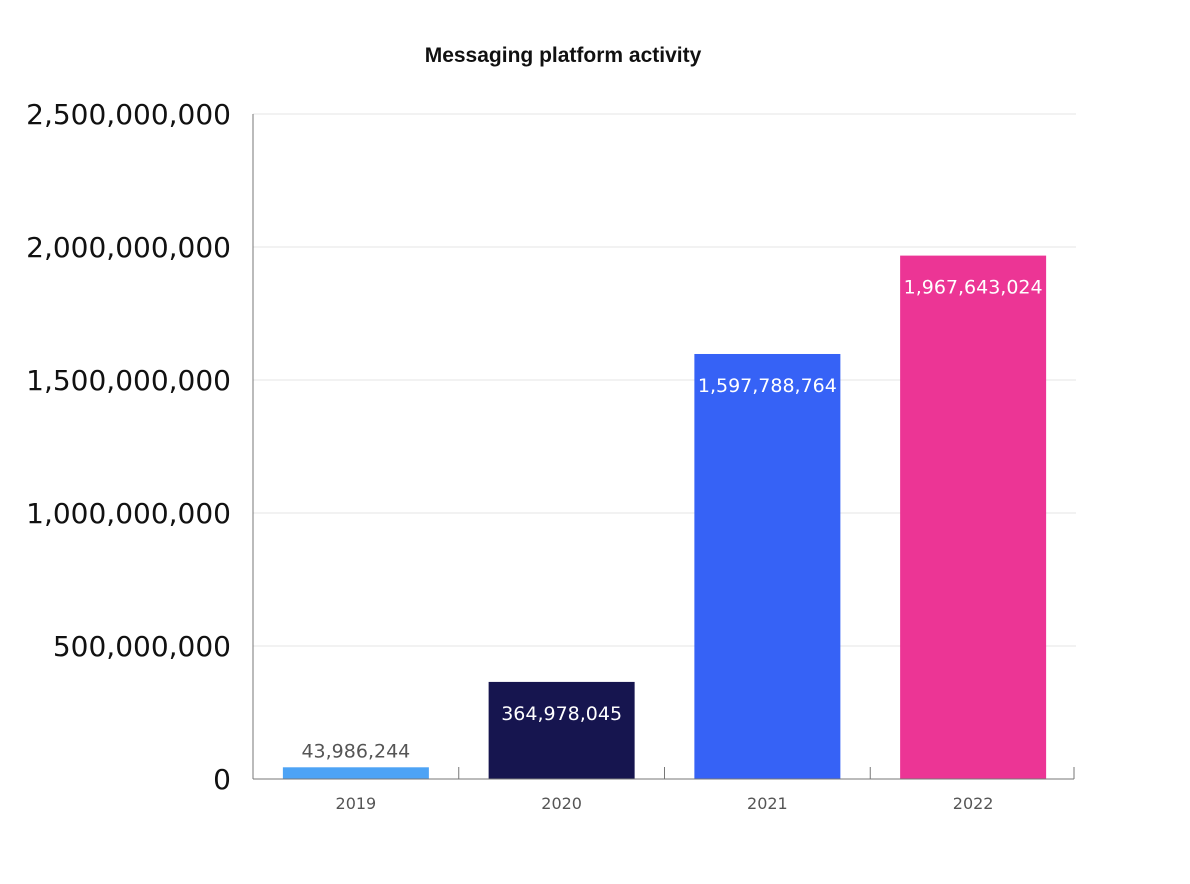  Describe the element at coordinates (563, 55) in the screenshot. I see `chart-title: Messaging platform activity` at that location.